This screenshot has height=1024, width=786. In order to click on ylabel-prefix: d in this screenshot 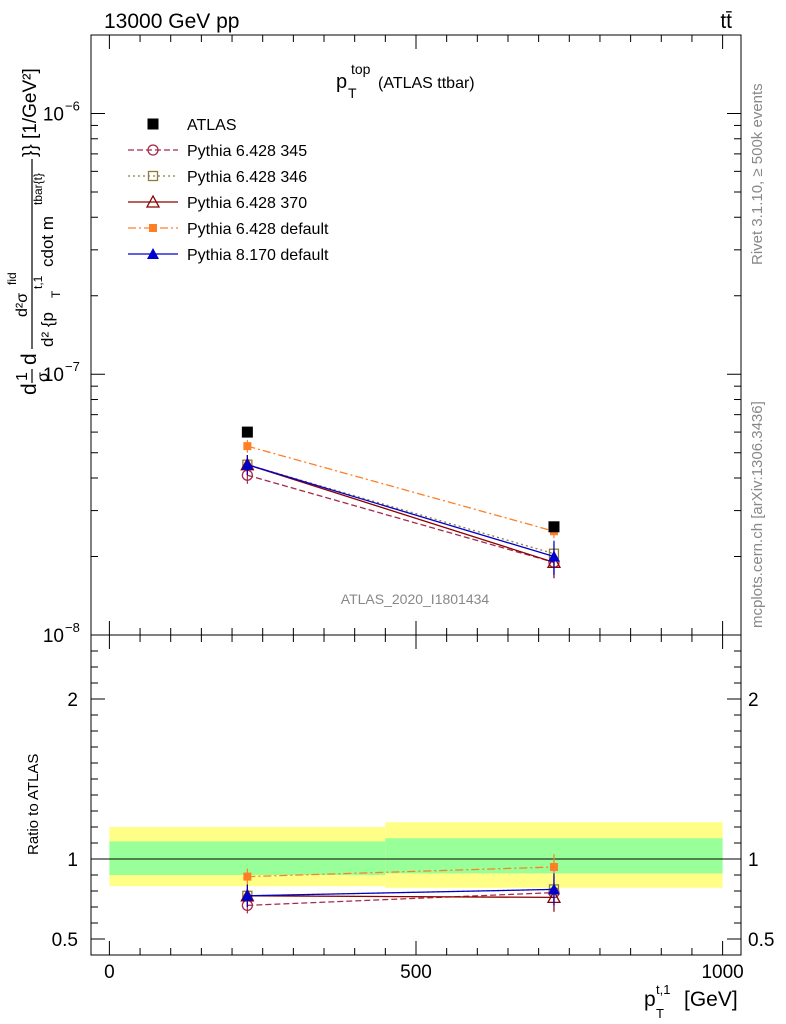, I will do `click(29, 389)`.